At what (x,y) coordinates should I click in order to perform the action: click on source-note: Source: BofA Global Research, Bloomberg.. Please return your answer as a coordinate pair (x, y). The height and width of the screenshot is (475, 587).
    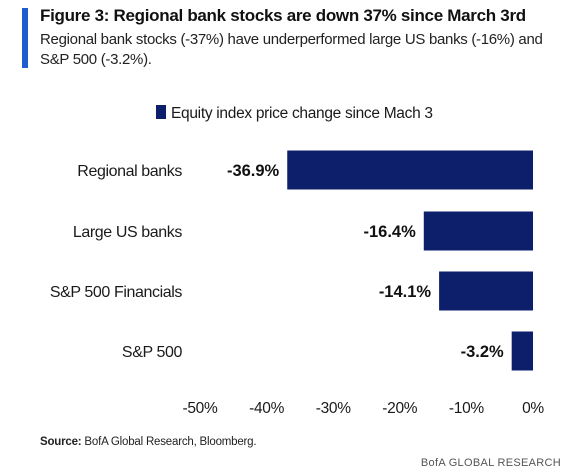
    Looking at the image, I should click on (148, 442).